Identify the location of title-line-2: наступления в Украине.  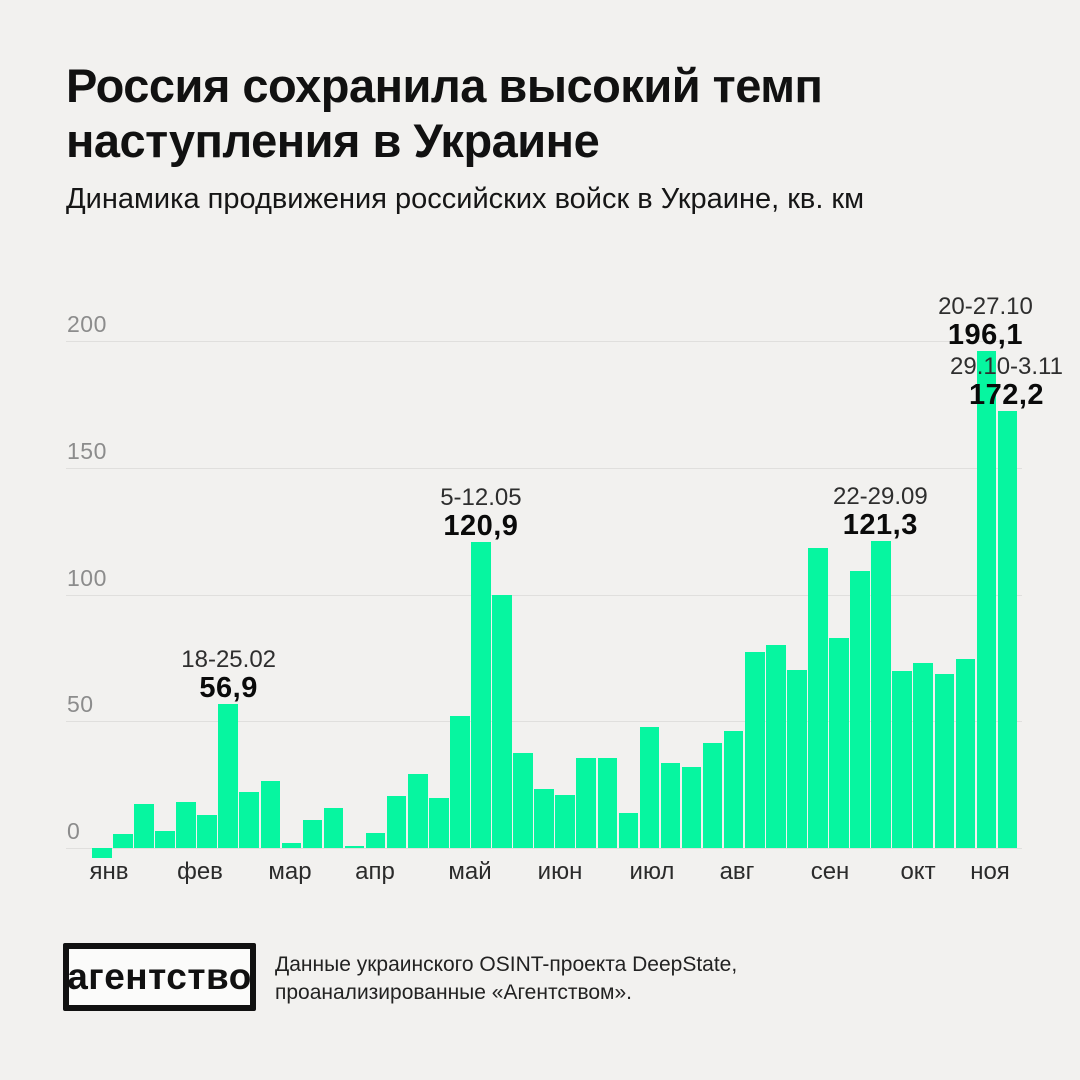
(333, 140).